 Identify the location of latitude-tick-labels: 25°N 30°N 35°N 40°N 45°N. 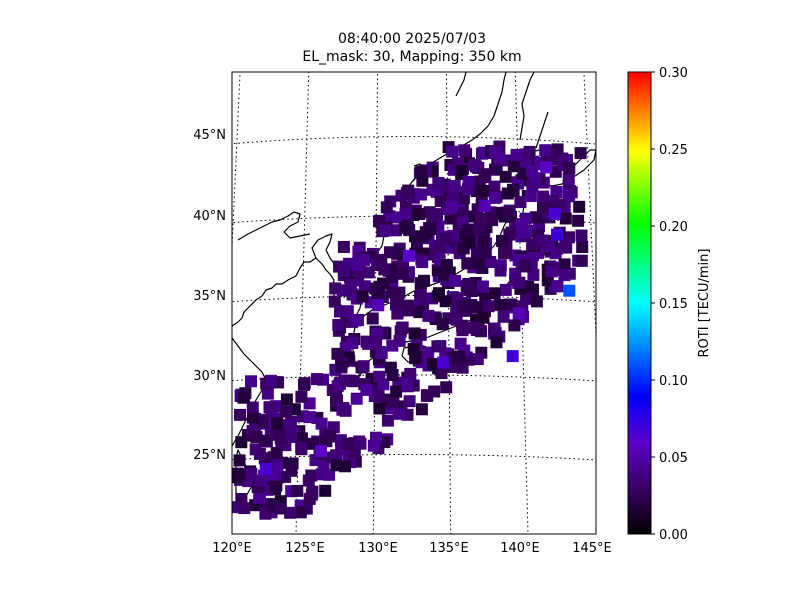
(209, 295).